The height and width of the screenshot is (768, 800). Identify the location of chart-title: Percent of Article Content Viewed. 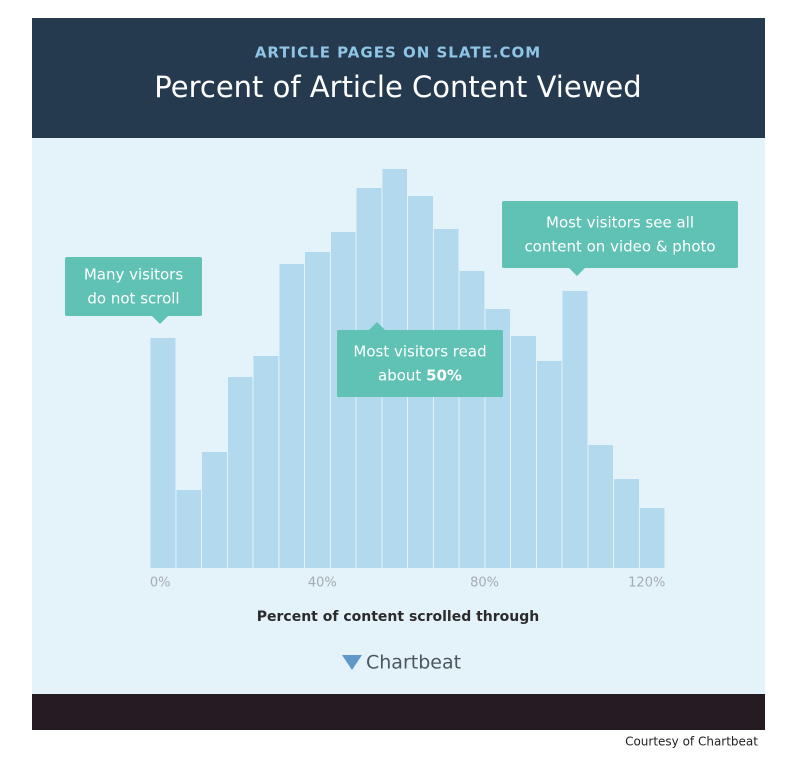
(397, 87).